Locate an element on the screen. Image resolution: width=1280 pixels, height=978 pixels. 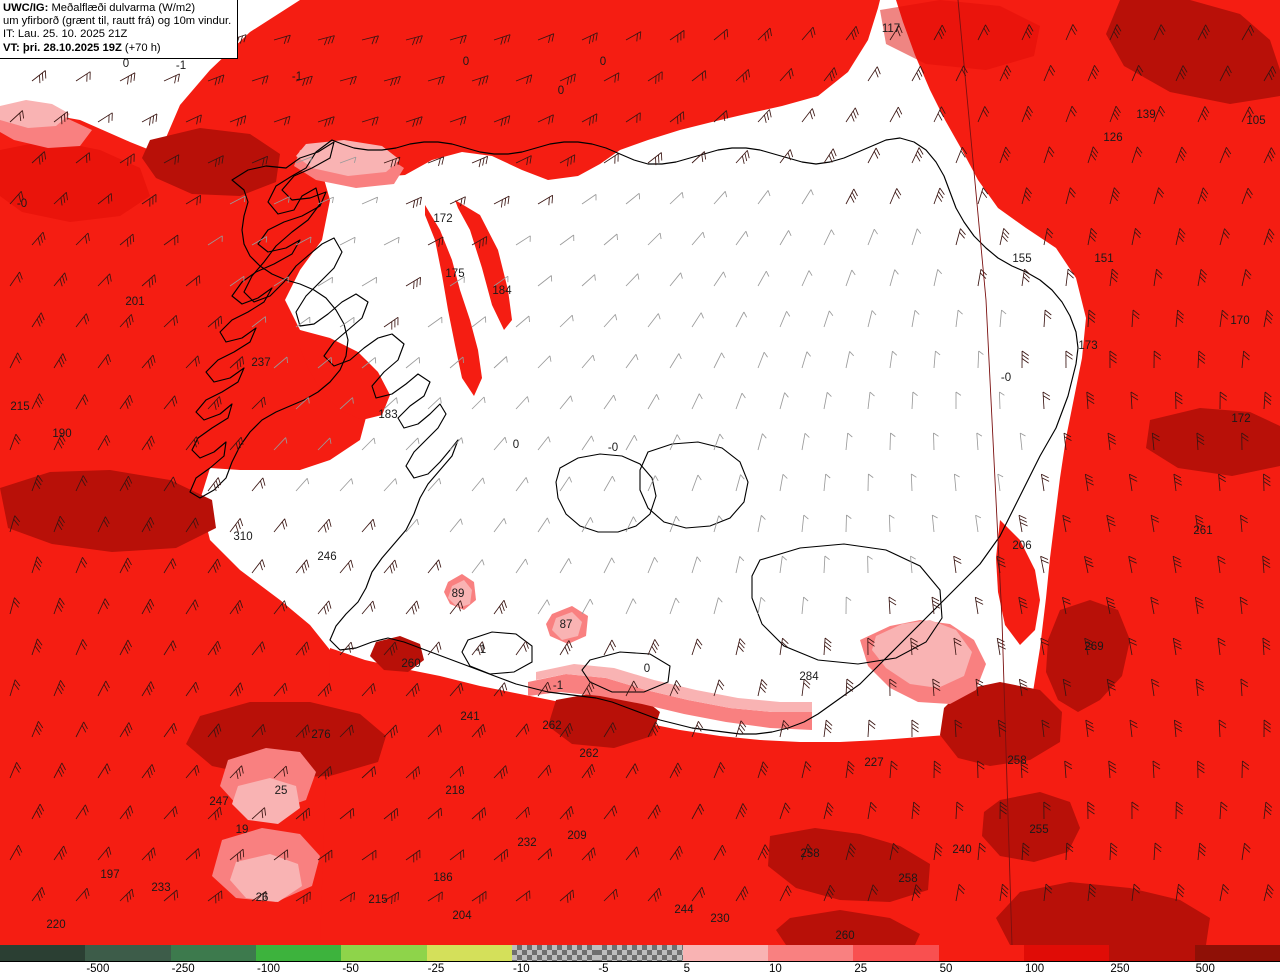
map-value-label: 201 is located at coordinates (134, 302).